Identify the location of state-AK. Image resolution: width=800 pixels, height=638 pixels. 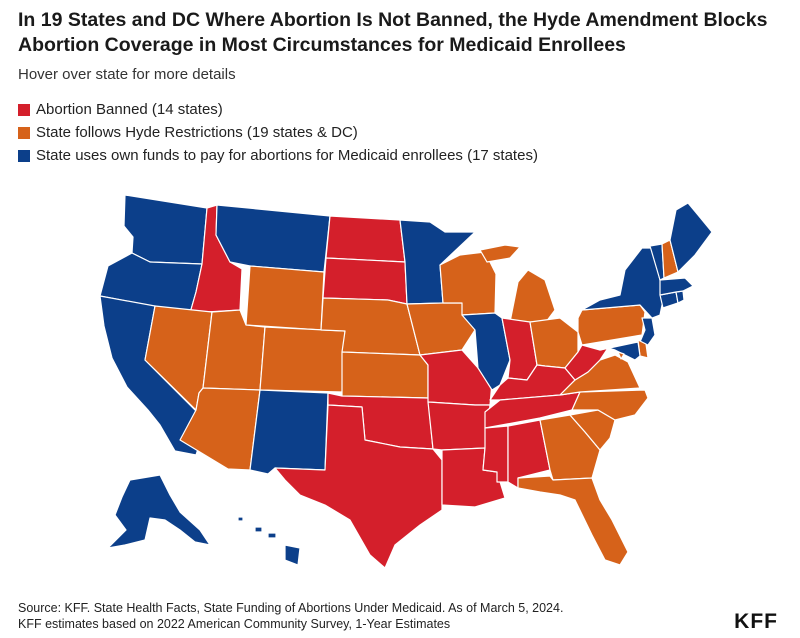
(159, 511).